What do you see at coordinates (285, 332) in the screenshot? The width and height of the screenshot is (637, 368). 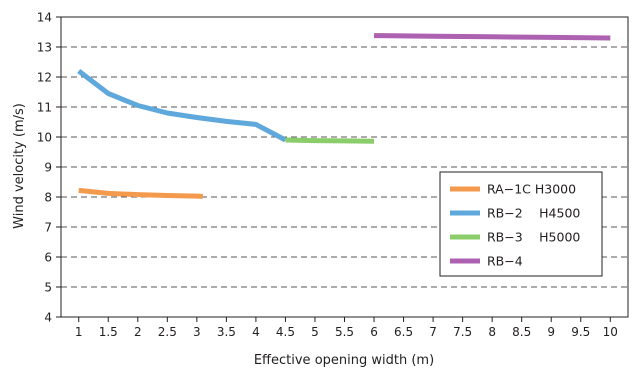 I see `x-tick-label: 4.5` at bounding box center [285, 332].